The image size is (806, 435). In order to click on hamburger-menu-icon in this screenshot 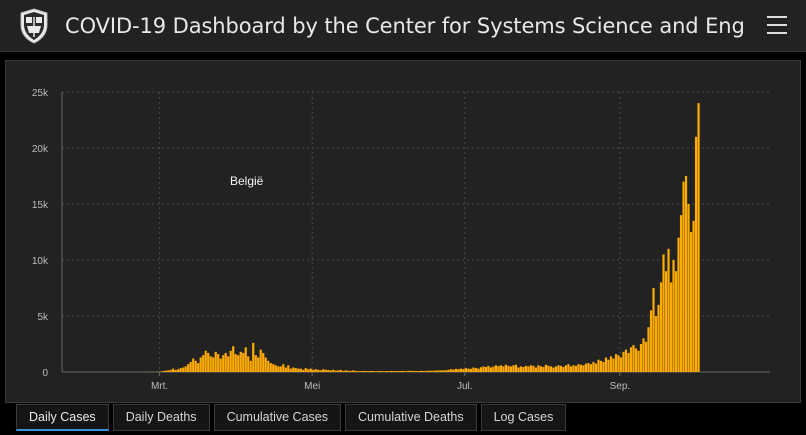, I will do `click(778, 26)`.